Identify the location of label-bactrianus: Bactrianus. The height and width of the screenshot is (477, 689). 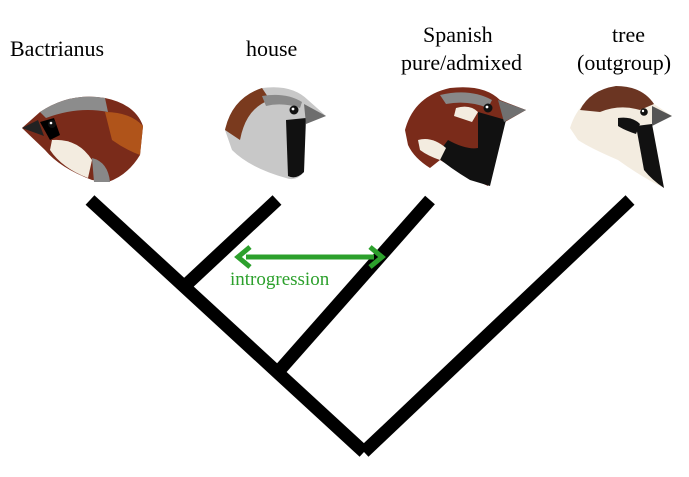
(57, 48).